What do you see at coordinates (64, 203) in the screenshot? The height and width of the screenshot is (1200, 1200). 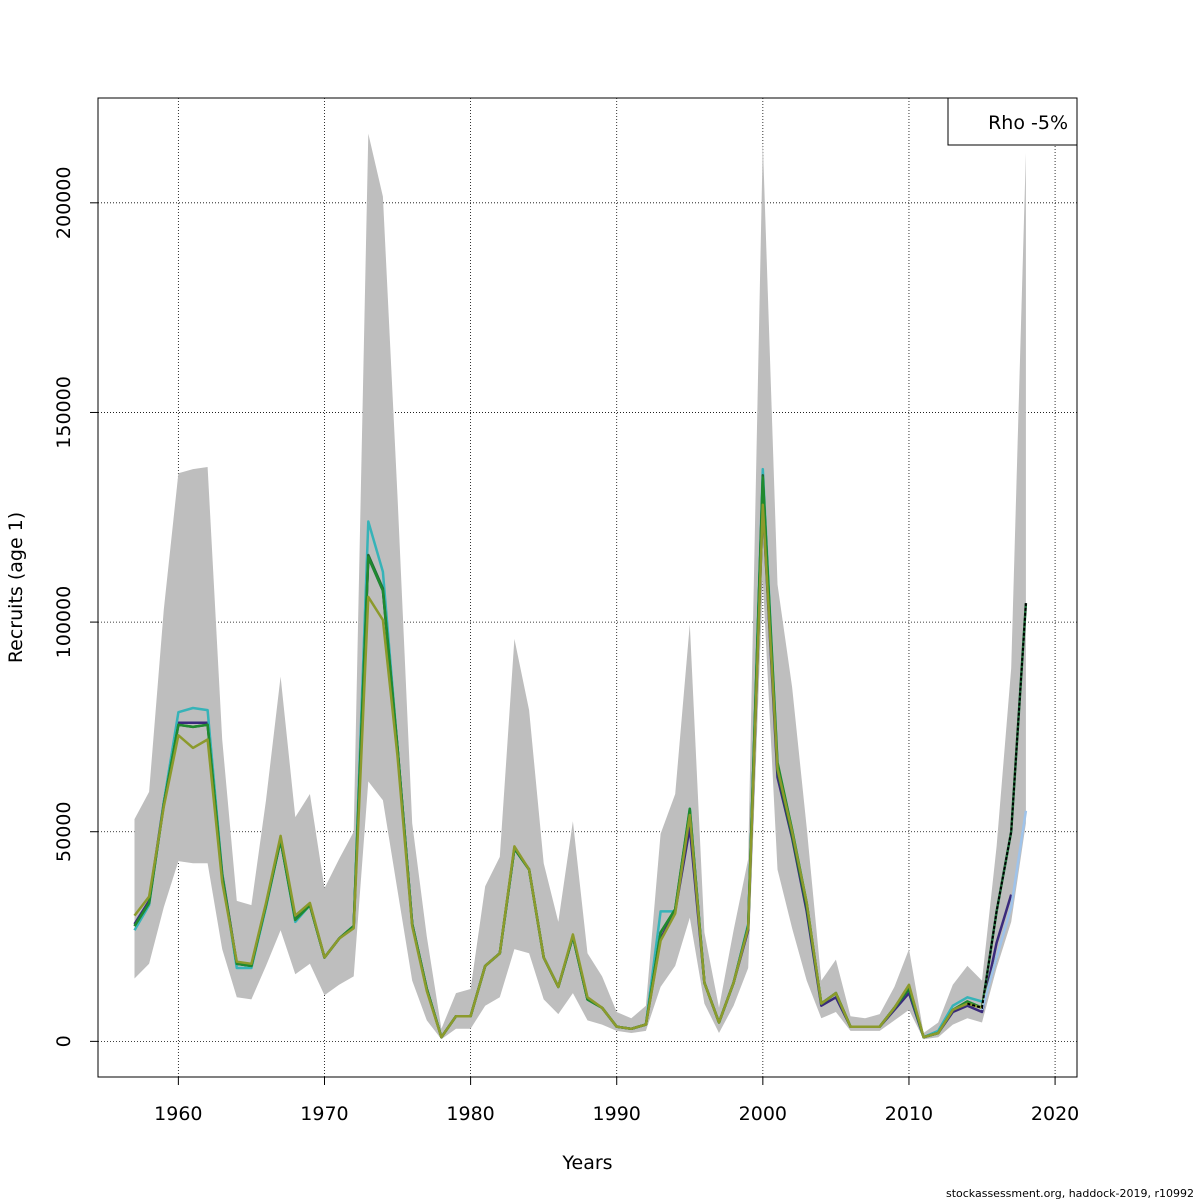 I see `y-tick-label: 200000` at bounding box center [64, 203].